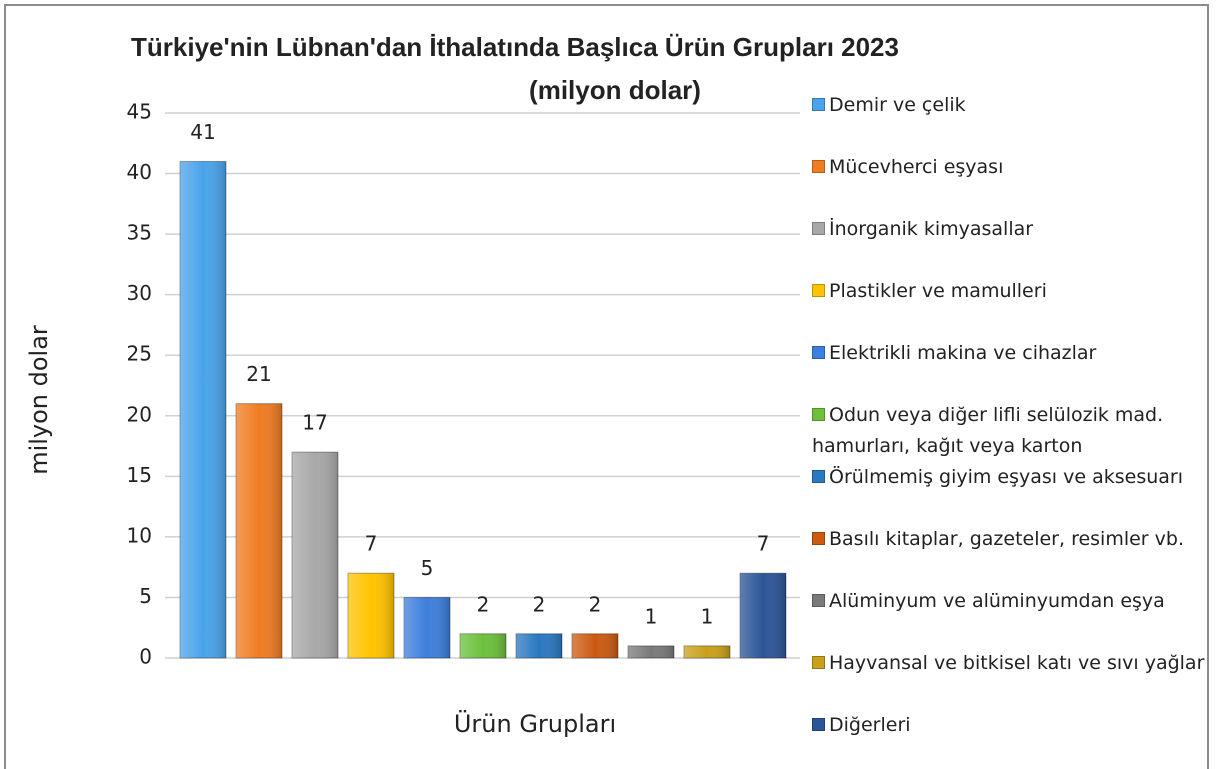 The image size is (1219, 769). I want to click on data-label: 41, so click(202, 132).